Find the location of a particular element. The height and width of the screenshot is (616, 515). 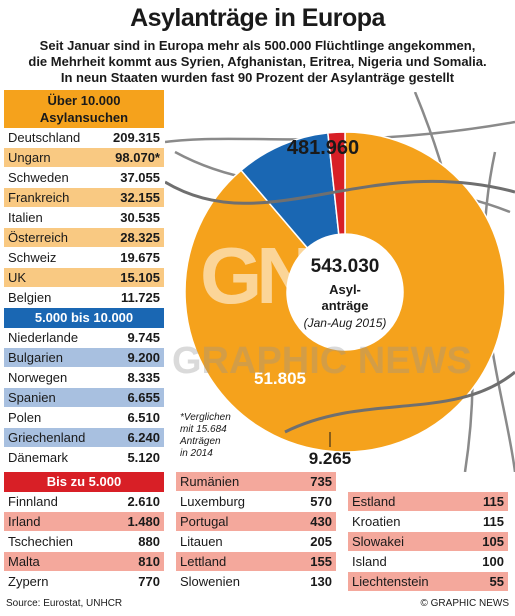

table-row: Tschechien 880 is located at coordinates (84, 542).